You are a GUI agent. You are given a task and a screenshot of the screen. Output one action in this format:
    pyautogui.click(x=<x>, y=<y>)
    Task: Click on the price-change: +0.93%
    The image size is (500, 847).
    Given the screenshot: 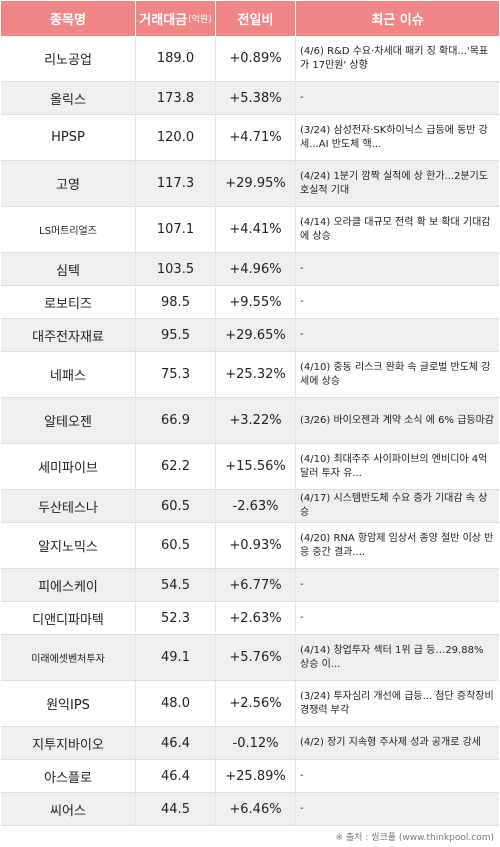 What is the action you would take?
    pyautogui.click(x=256, y=545)
    